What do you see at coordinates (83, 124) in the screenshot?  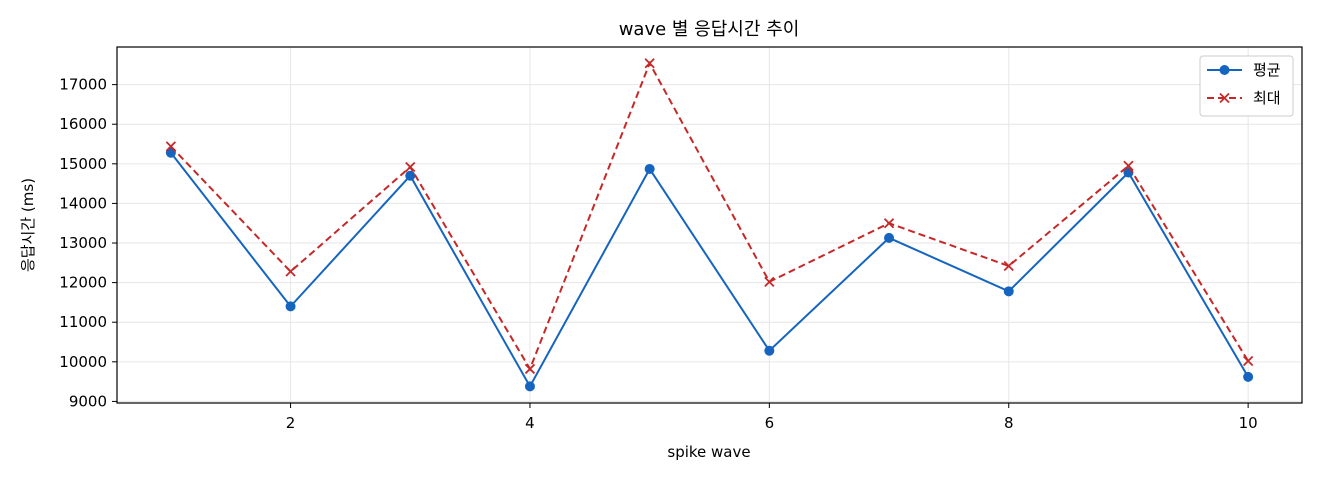 I see `y-tick-label: 16000` at bounding box center [83, 124].